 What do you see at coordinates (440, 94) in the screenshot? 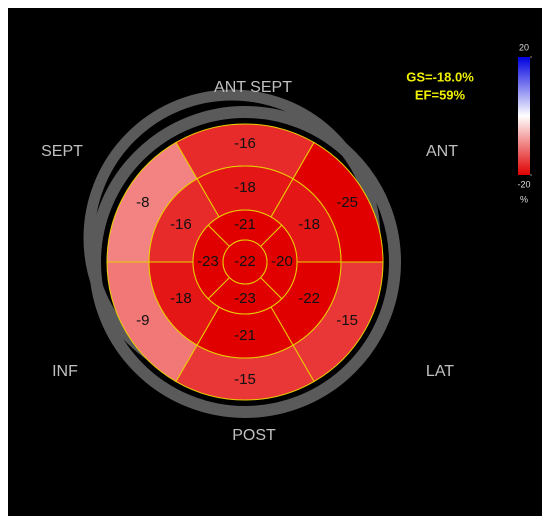
I see `annotation: EF=59%` at bounding box center [440, 94].